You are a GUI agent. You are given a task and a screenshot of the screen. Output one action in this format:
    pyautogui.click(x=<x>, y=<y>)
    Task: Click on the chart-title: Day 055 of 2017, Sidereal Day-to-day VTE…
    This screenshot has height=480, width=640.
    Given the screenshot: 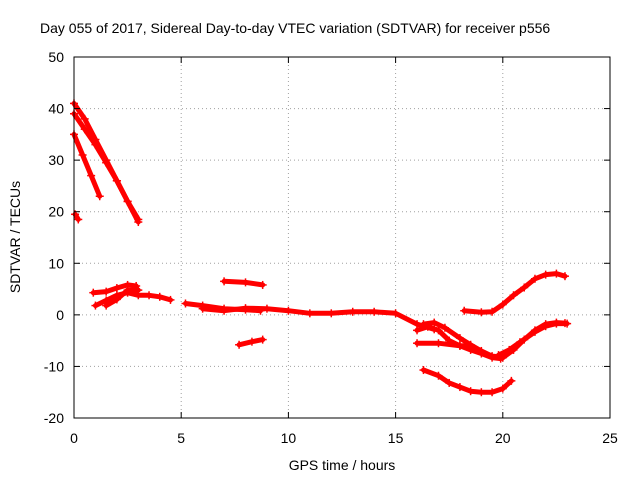 What is the action you would take?
    pyautogui.click(x=295, y=28)
    